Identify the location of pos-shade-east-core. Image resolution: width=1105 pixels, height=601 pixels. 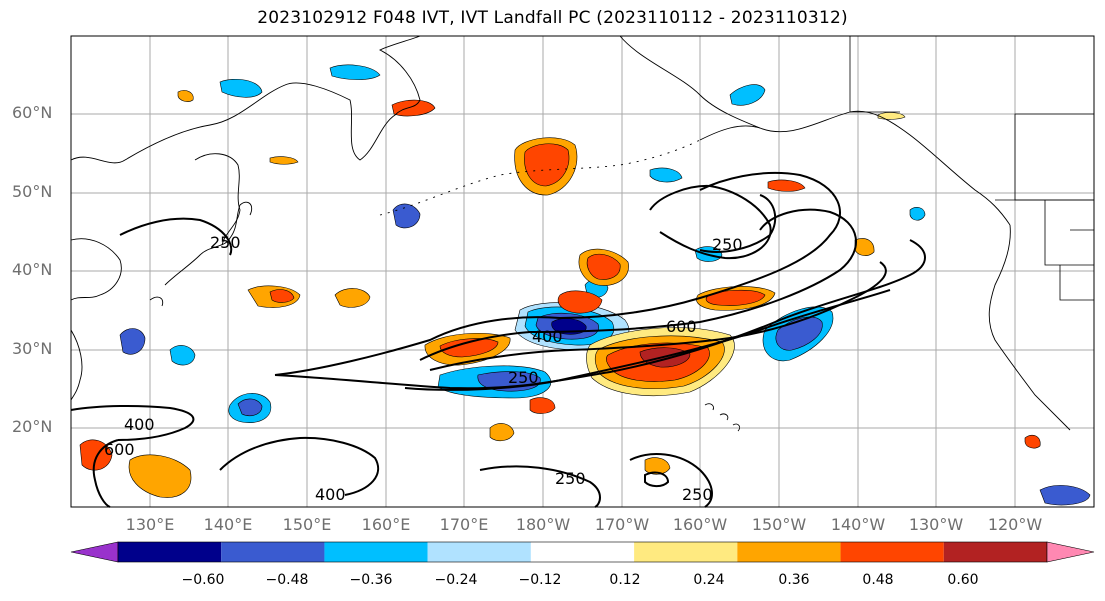
(735, 297).